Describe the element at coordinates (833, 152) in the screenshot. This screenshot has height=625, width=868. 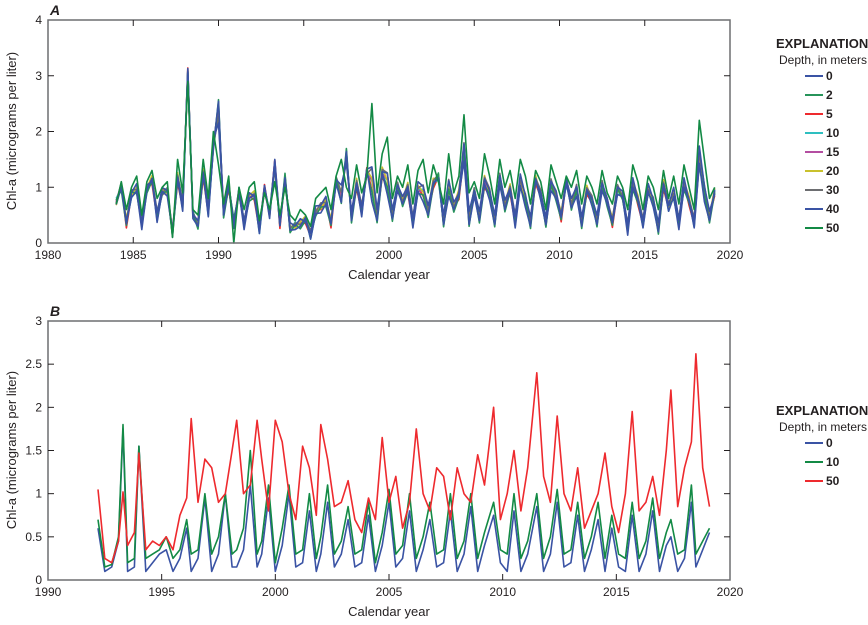
I see `legend-label: 15` at that location.